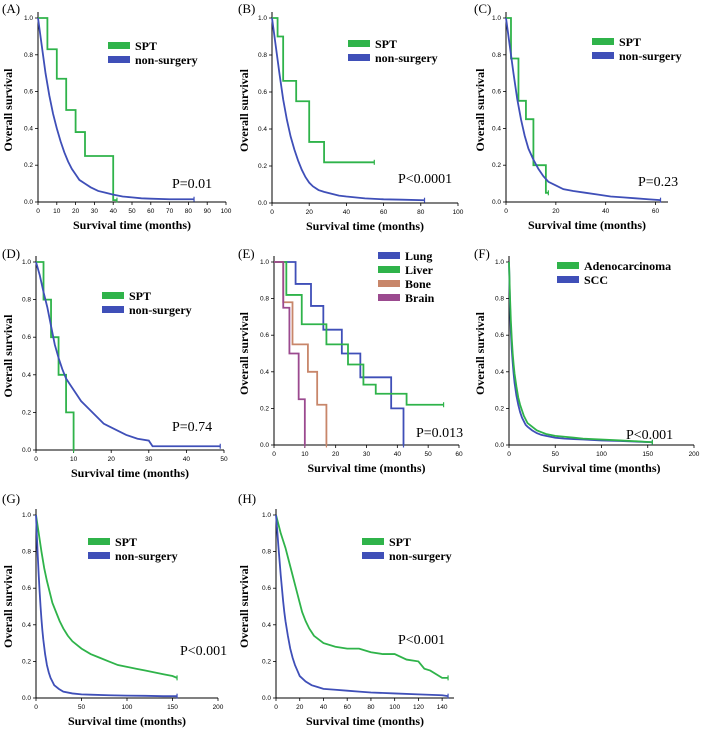  Describe the element at coordinates (596, 280) in the screenshot. I see `legend-label: SCC` at that location.